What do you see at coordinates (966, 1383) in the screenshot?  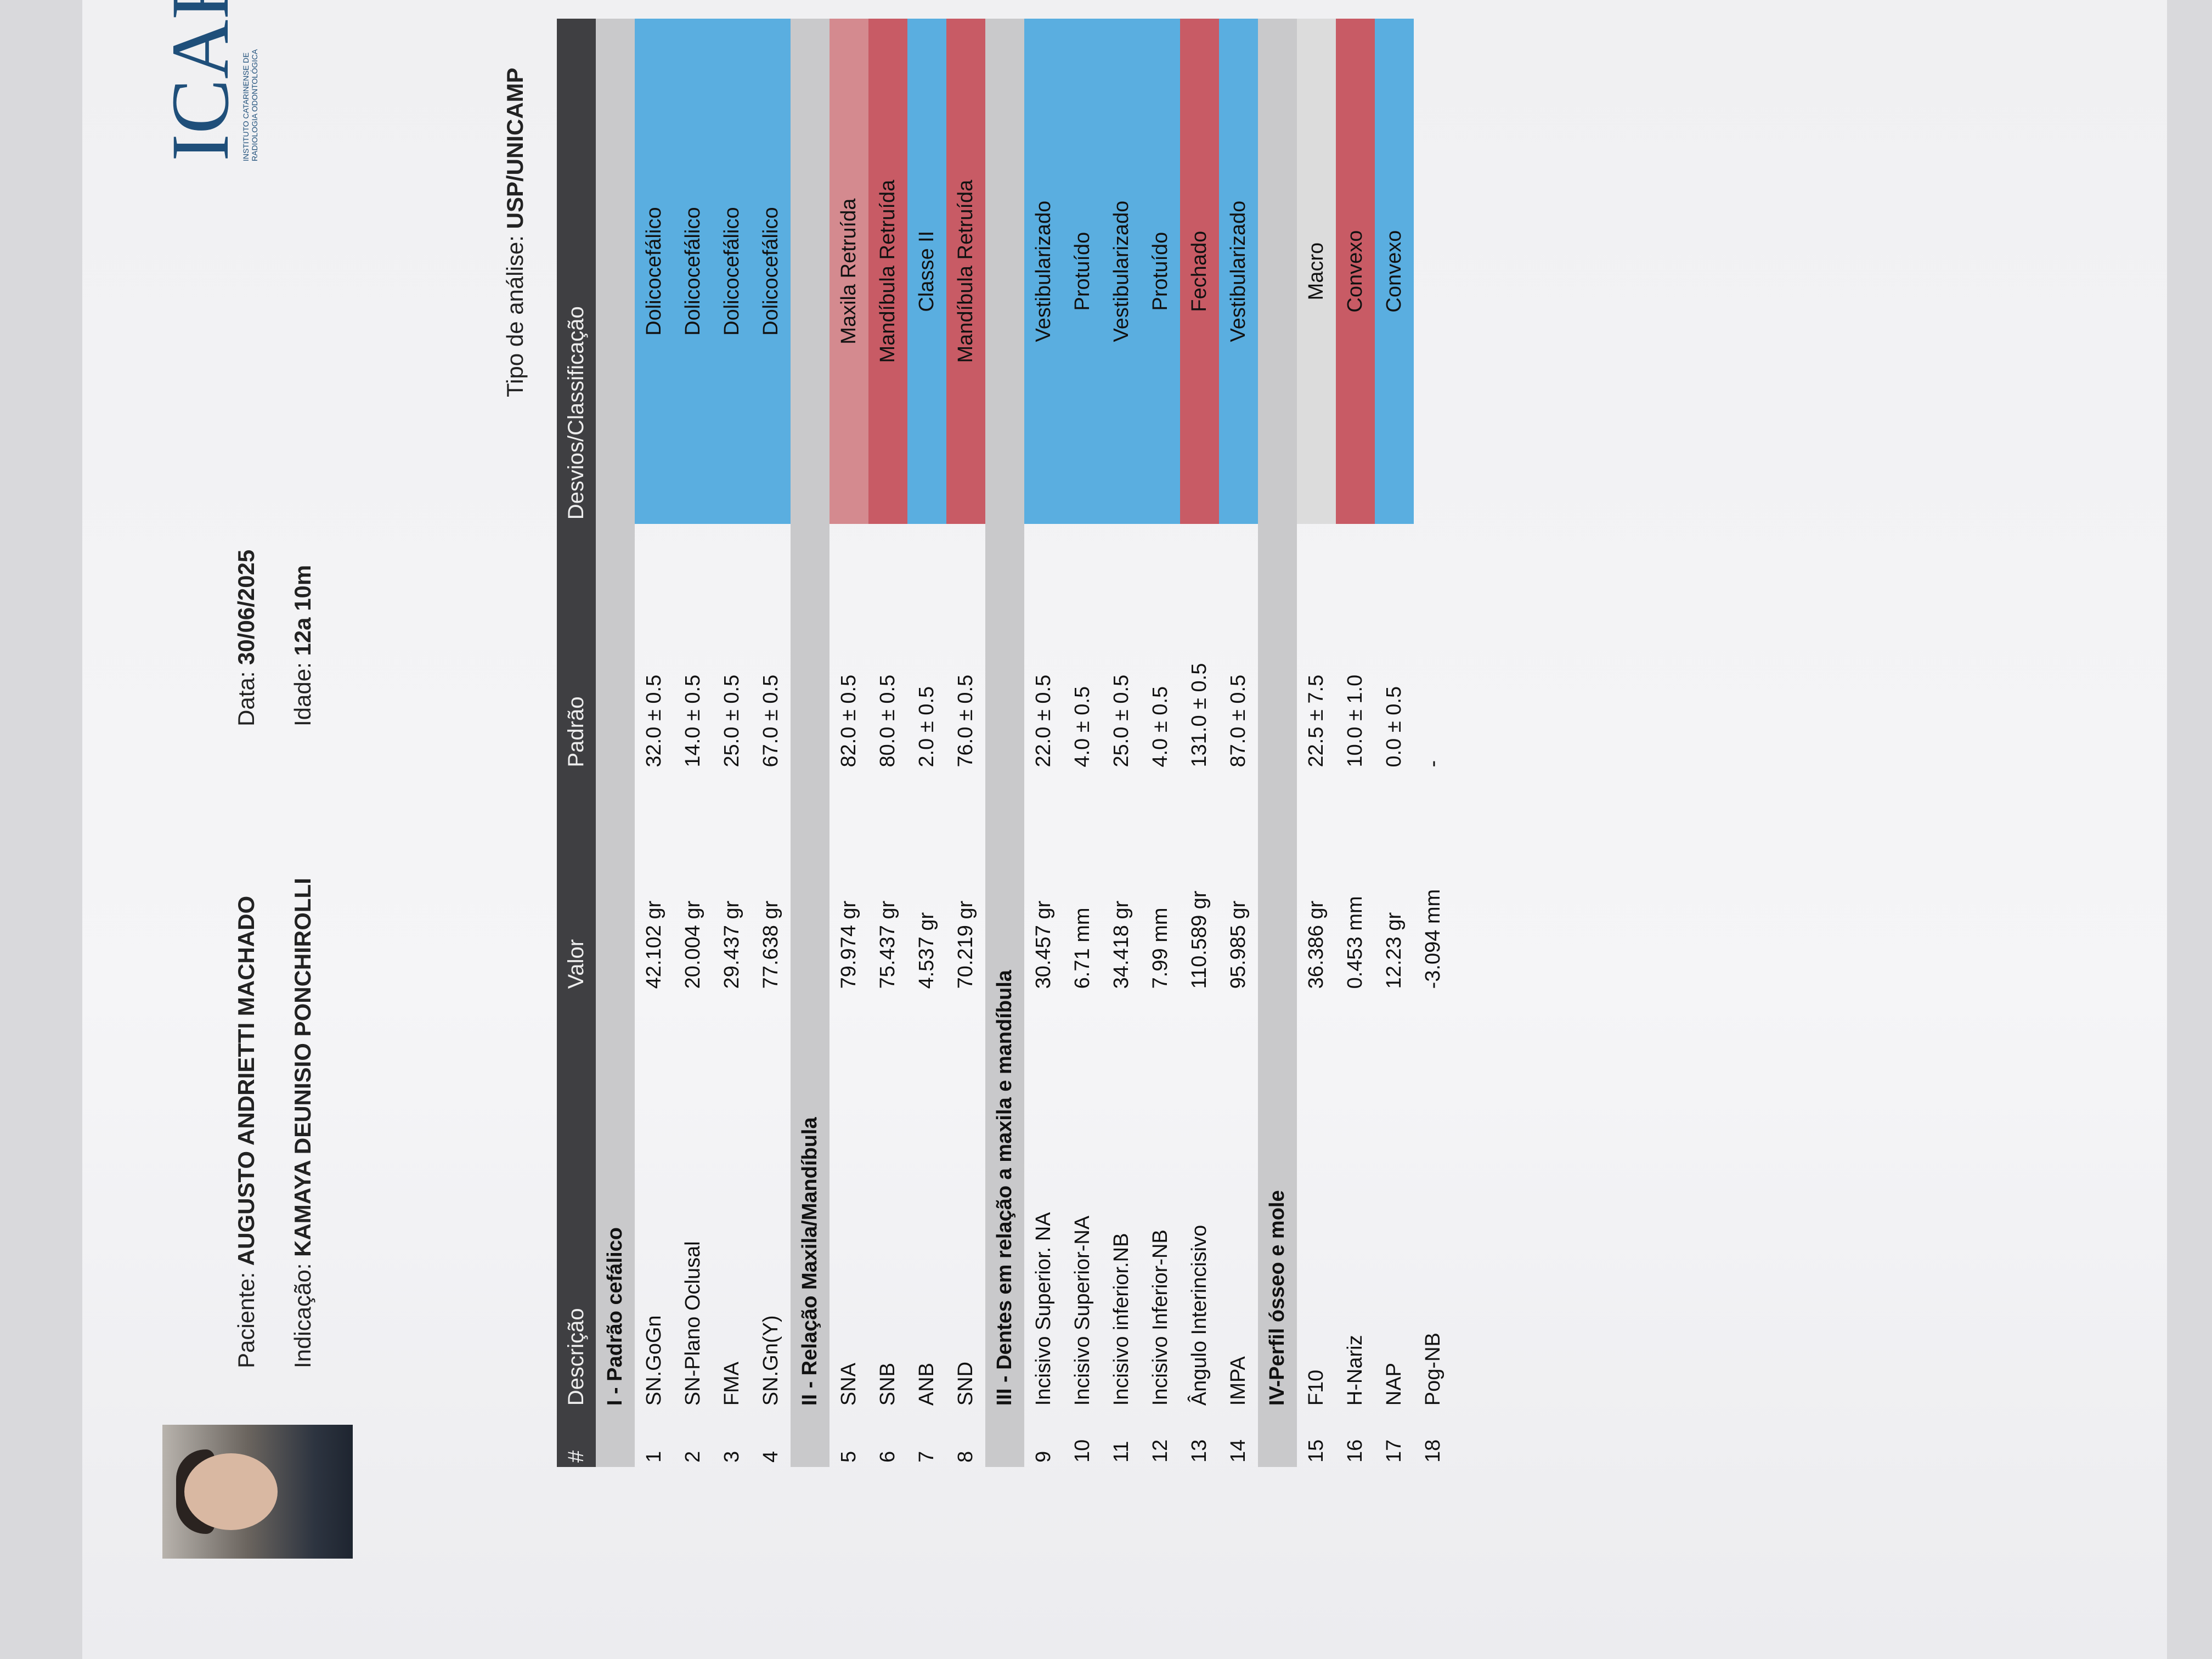 I see `cell: SND` at bounding box center [966, 1383].